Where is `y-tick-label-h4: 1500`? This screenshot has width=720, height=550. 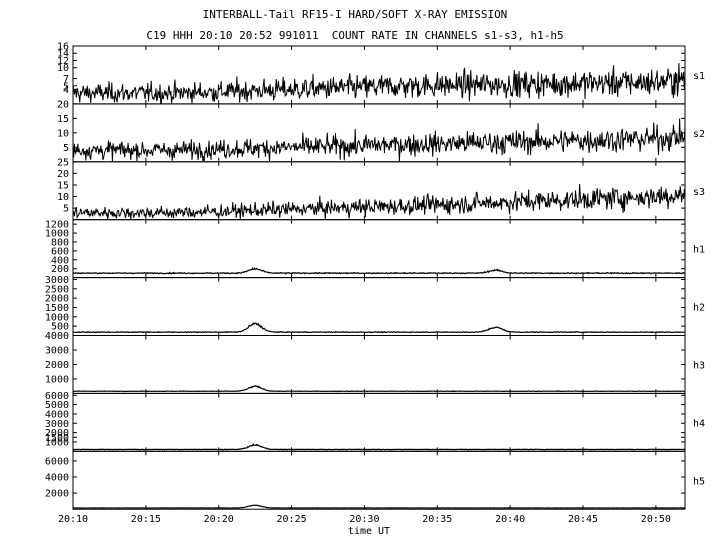
y-tick-label-h4: 1500 is located at coordinates (57, 438).